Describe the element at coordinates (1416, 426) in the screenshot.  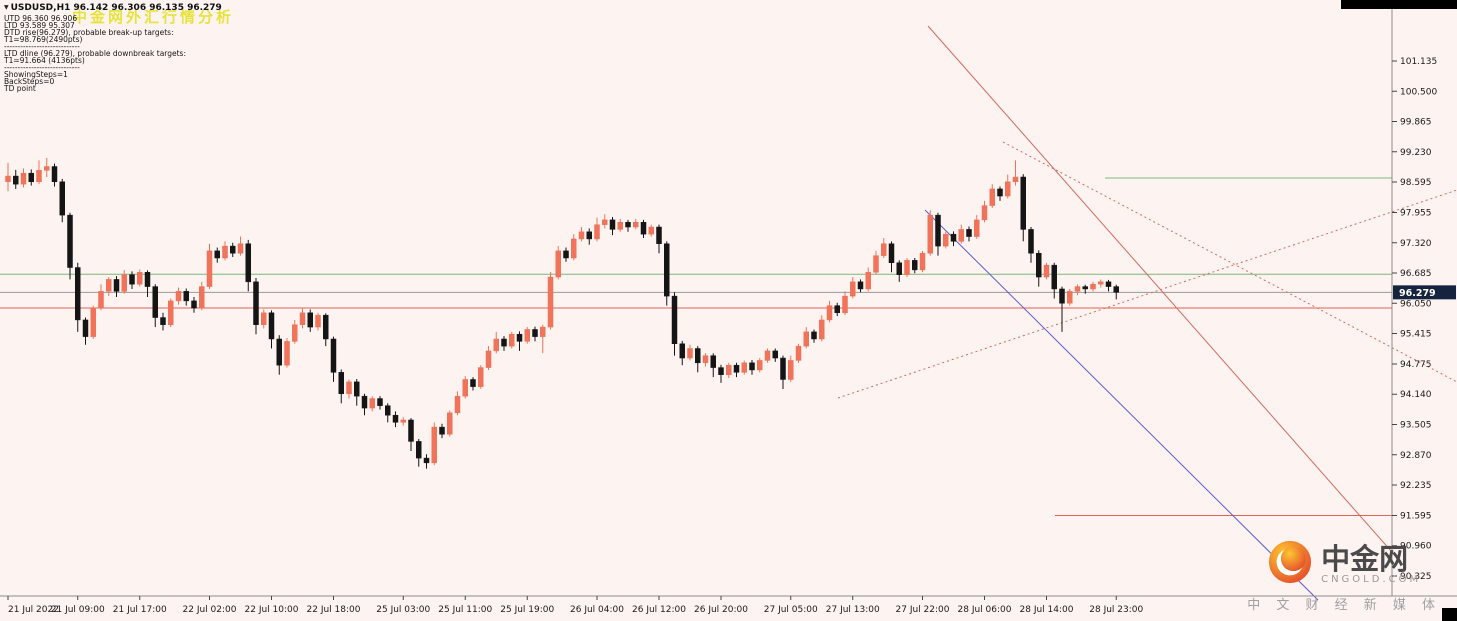
I see `price-axis-label: 93.505` at that location.